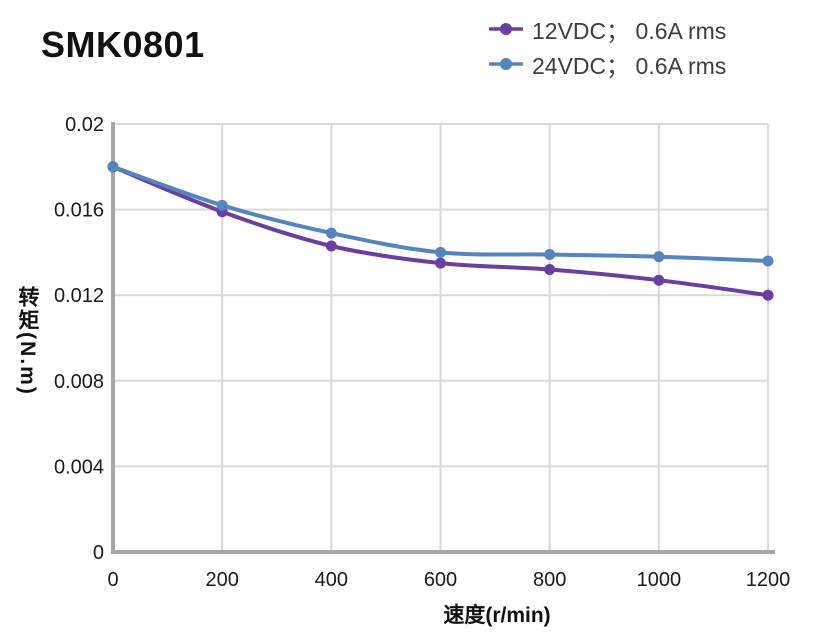  Describe the element at coordinates (659, 580) in the screenshot. I see `x-tick-label: 1000` at that location.